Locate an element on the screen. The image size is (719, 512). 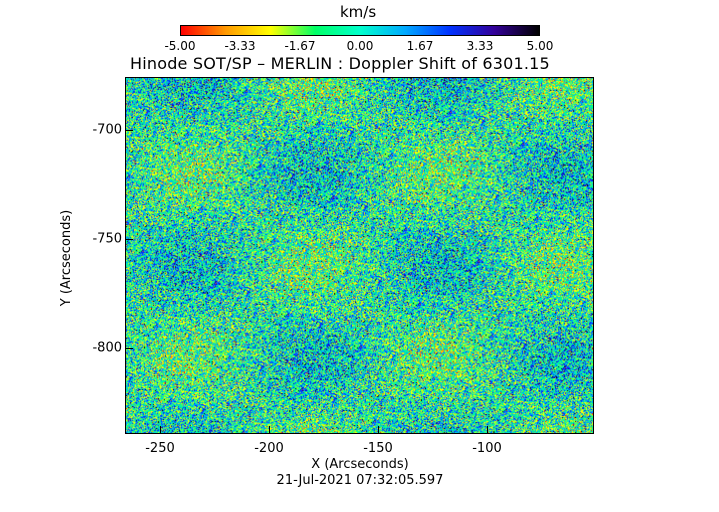
colorbar-tick-label: 5.00 is located at coordinates (540, 46).